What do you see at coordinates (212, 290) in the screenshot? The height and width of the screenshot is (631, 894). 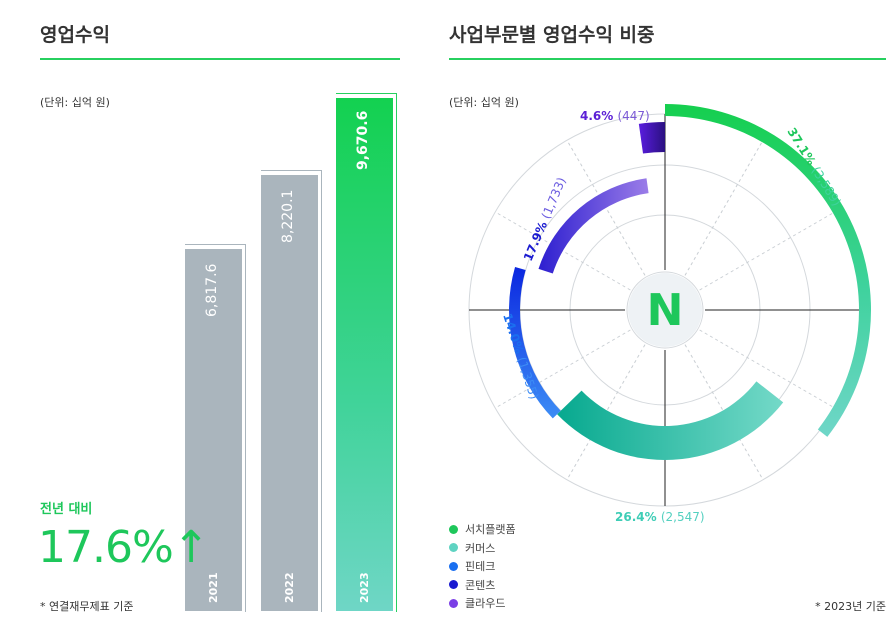 I see `bar-value-label: 6,817.6` at bounding box center [212, 290].